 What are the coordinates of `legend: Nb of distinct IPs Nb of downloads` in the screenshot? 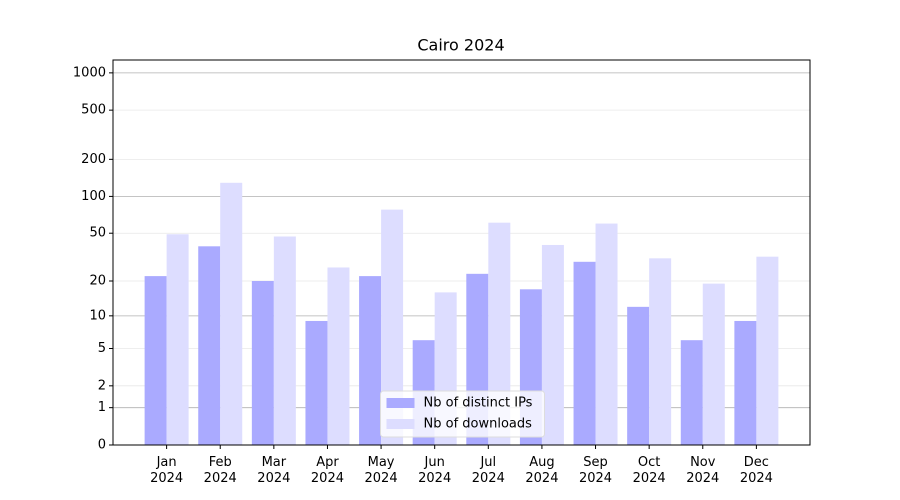 It's located at (462, 414).